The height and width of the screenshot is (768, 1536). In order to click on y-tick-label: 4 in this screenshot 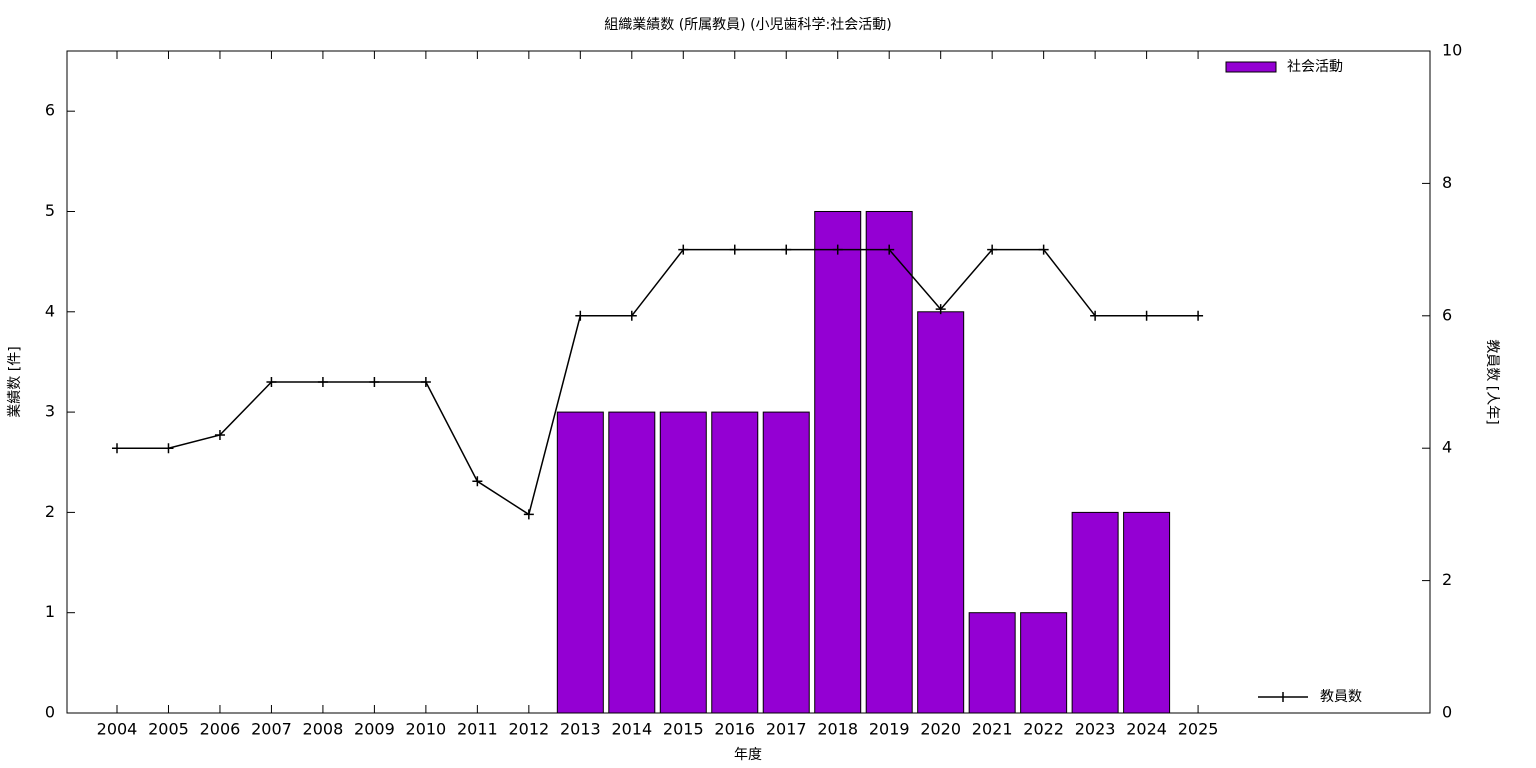, I will do `click(50, 310)`.